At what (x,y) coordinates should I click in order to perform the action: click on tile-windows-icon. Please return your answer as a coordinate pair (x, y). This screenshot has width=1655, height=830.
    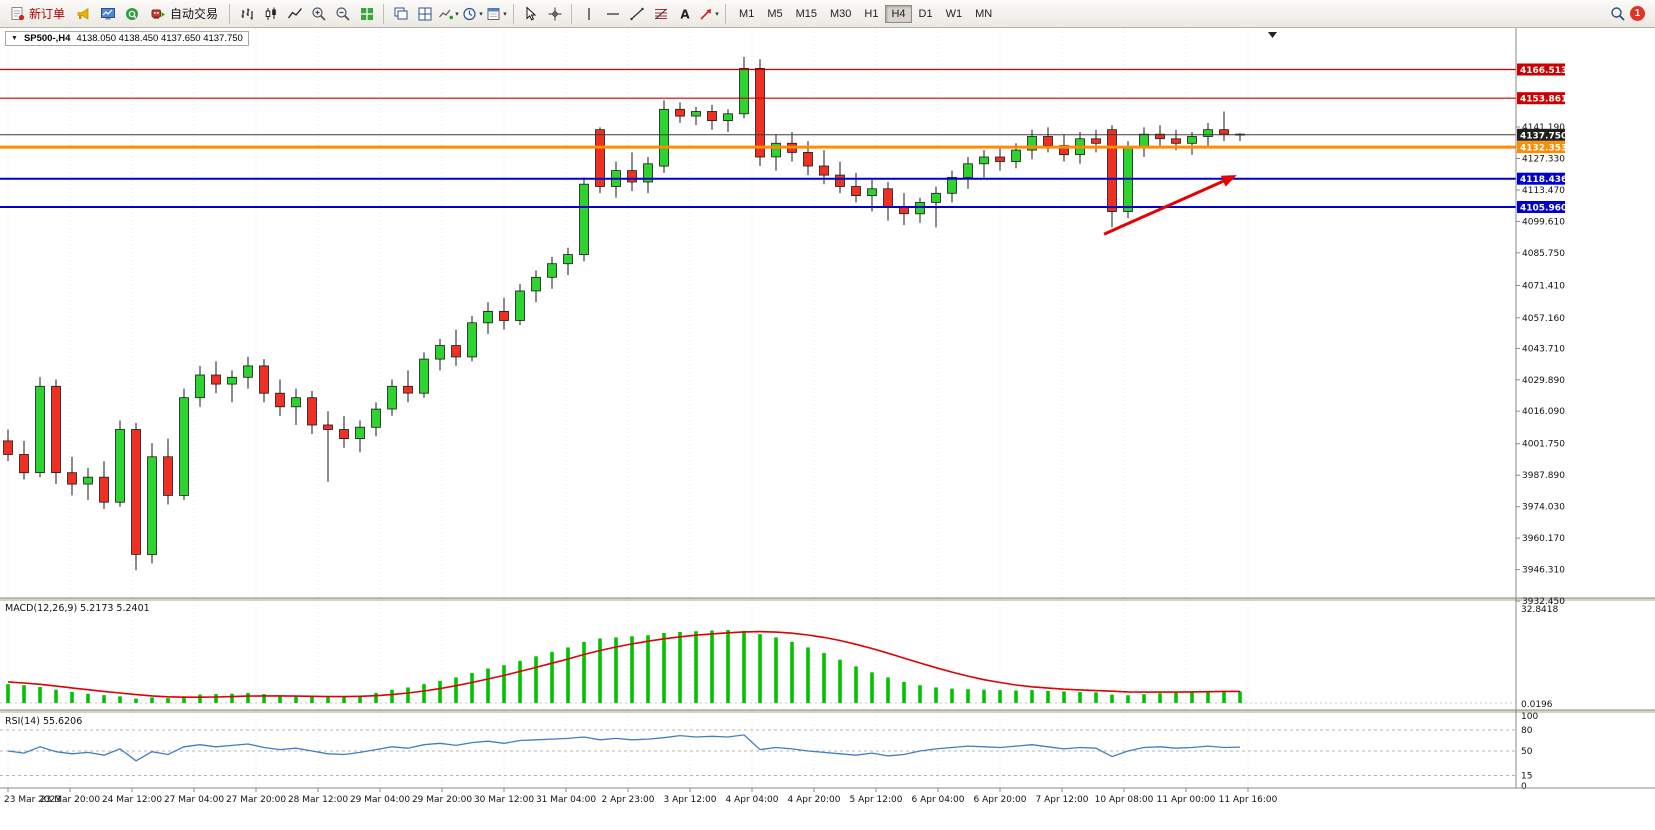
    Looking at the image, I should click on (366, 14).